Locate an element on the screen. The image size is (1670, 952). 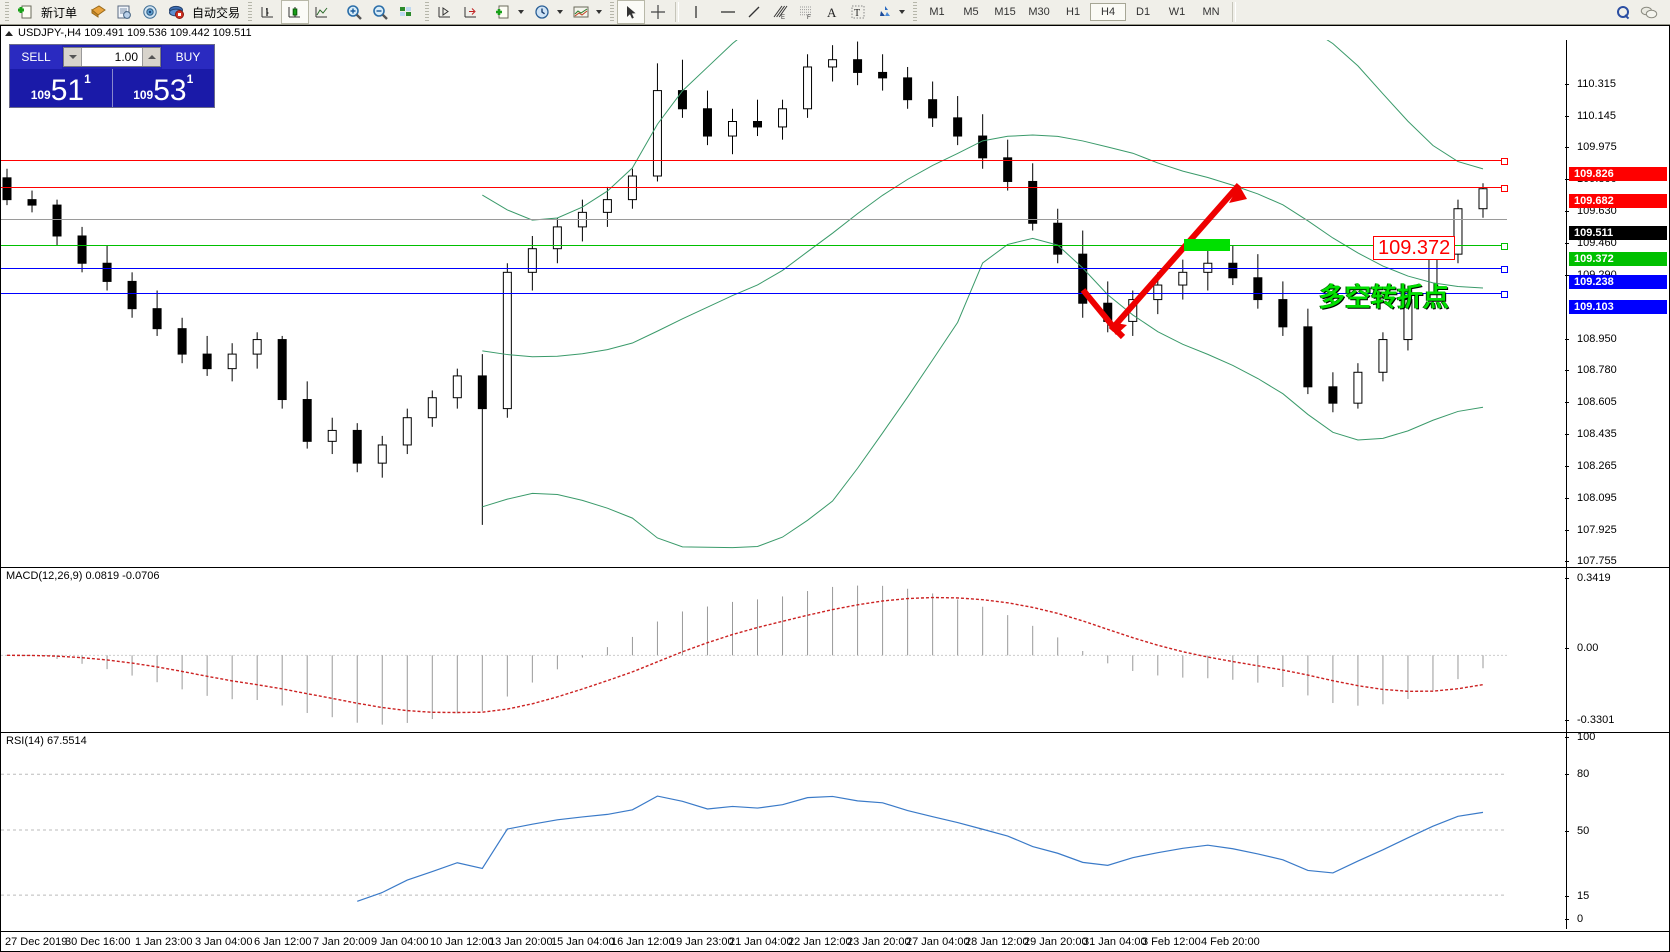
zoom-in-icon is located at coordinates (354, 12).